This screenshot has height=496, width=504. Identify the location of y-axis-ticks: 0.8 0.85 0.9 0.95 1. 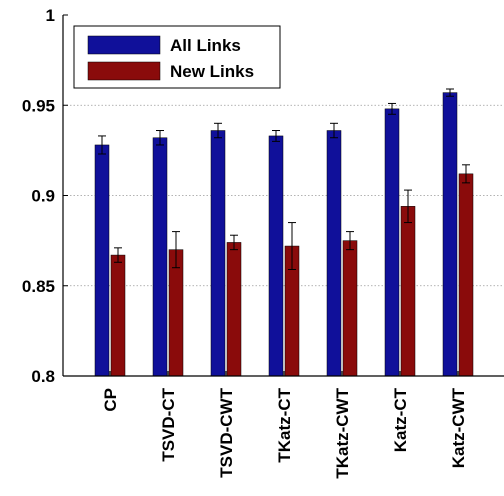
(45, 196).